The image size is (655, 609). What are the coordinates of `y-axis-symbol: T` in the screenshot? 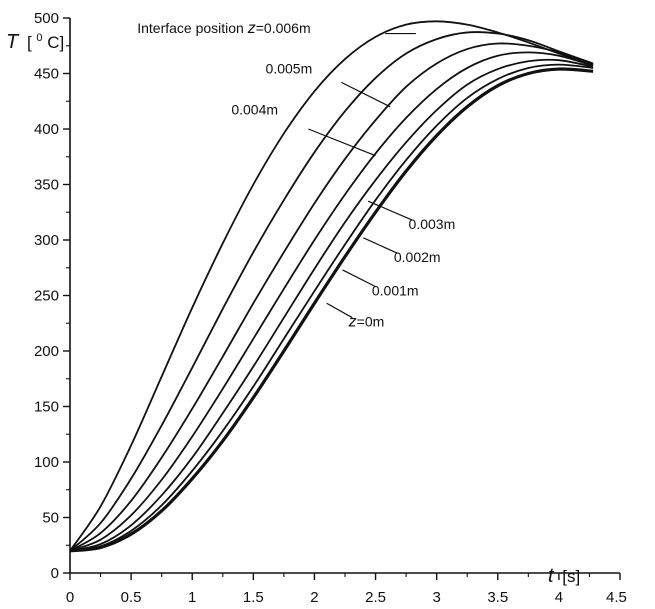 It's located at (13, 42).